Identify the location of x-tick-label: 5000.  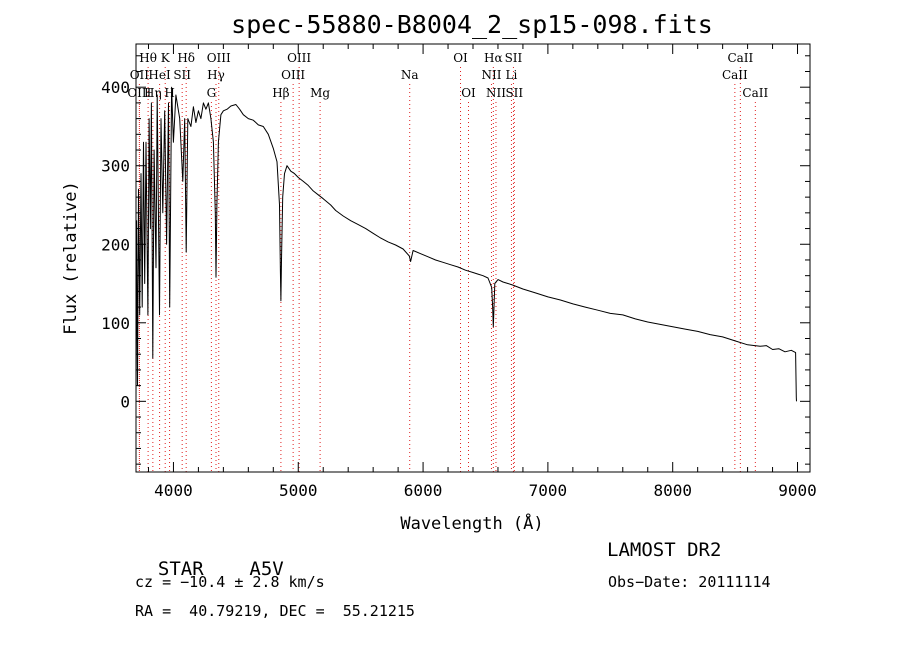
(298, 490).